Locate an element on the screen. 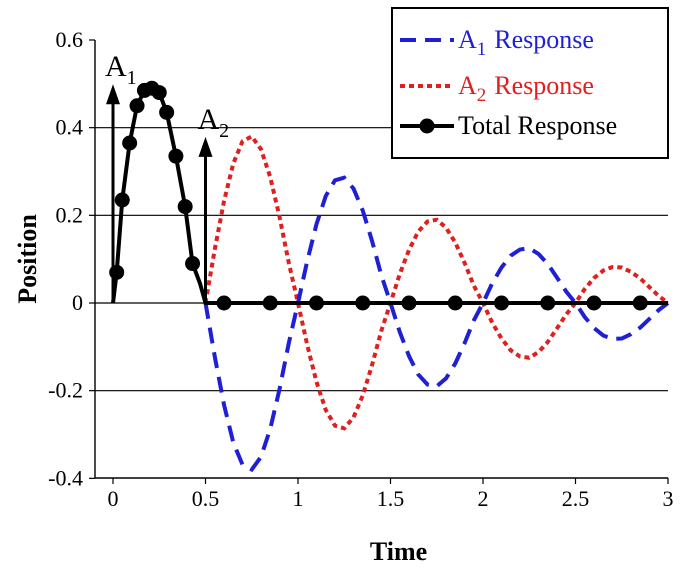 The image size is (690, 578). x-tick-label: 0 is located at coordinates (113, 498).